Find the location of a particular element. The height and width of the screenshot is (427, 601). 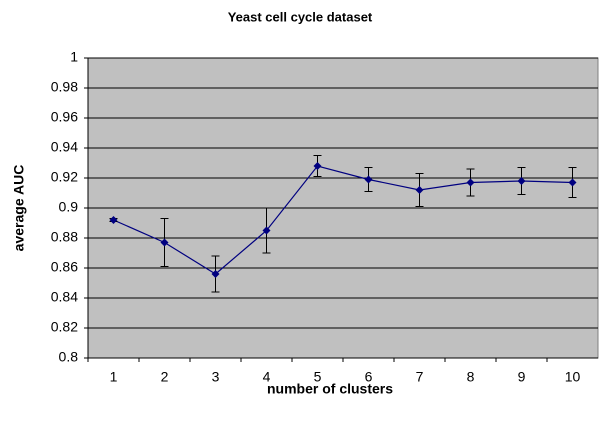

x-tick-label: 4 is located at coordinates (267, 377).